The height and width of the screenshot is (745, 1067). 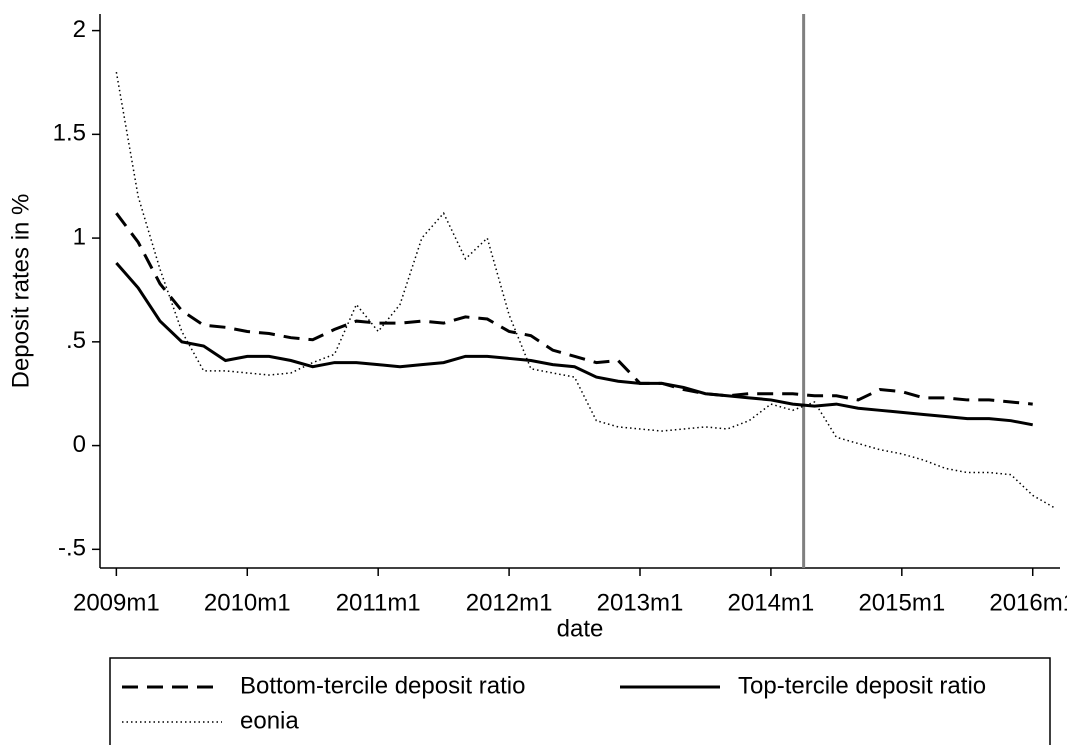 What do you see at coordinates (69, 133) in the screenshot?
I see `y-tick-label: 1.5` at bounding box center [69, 133].